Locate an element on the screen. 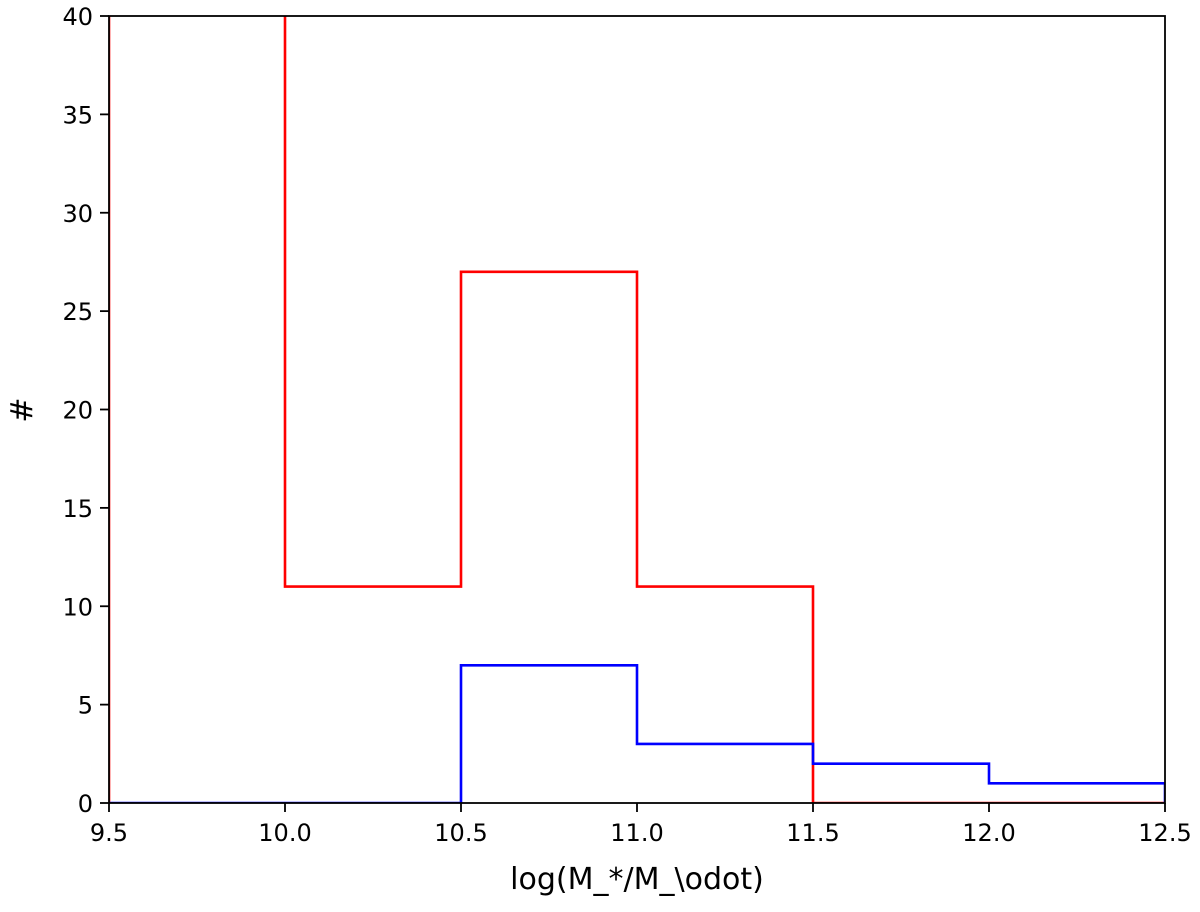 This screenshot has width=1200, height=912. y-tick-label: 20 is located at coordinates (77, 411).